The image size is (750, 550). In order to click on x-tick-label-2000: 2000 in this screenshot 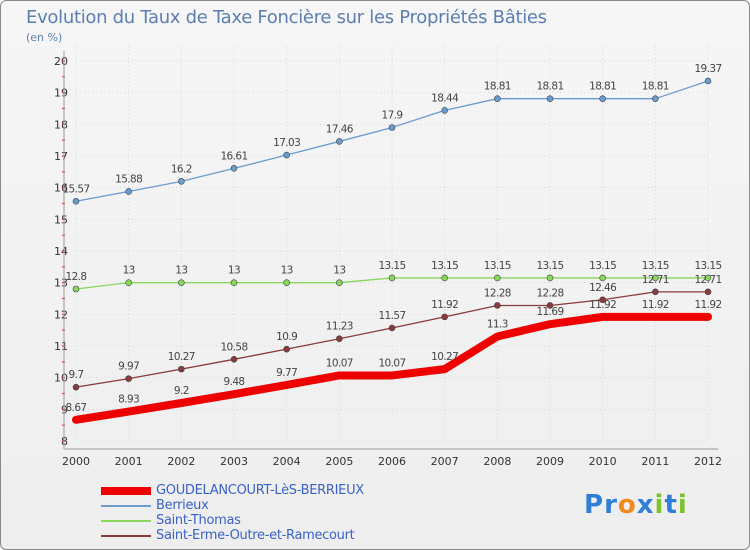, I will do `click(76, 461)`.